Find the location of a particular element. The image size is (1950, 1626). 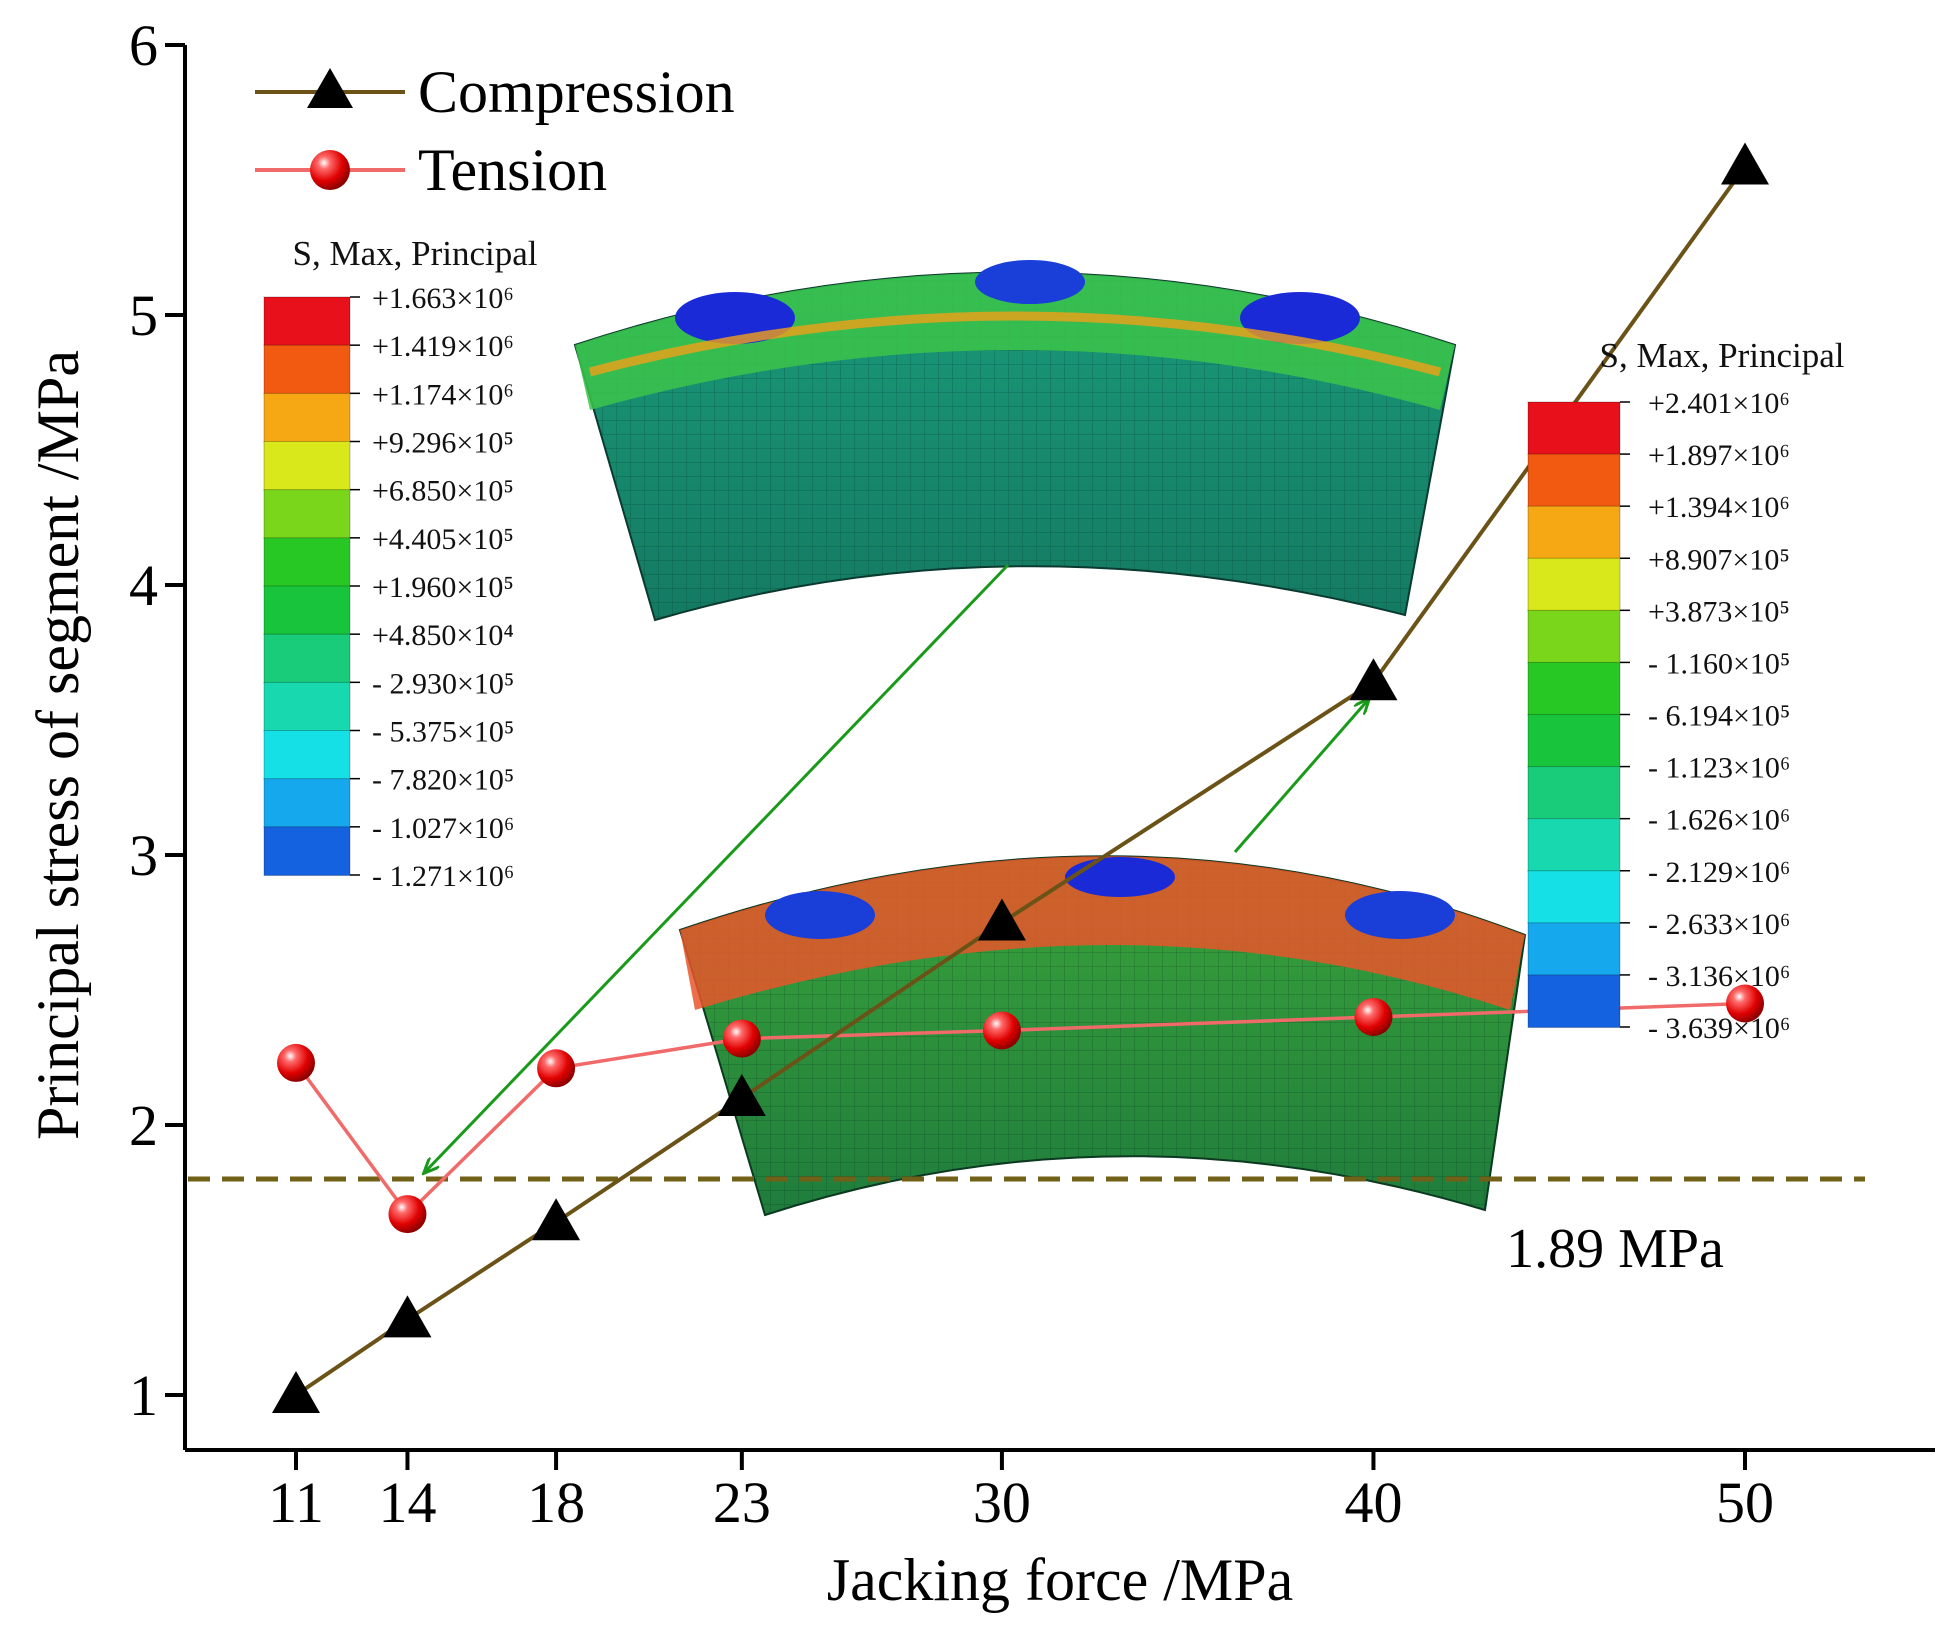

y-tick-label-5: 5 is located at coordinates (143, 315).